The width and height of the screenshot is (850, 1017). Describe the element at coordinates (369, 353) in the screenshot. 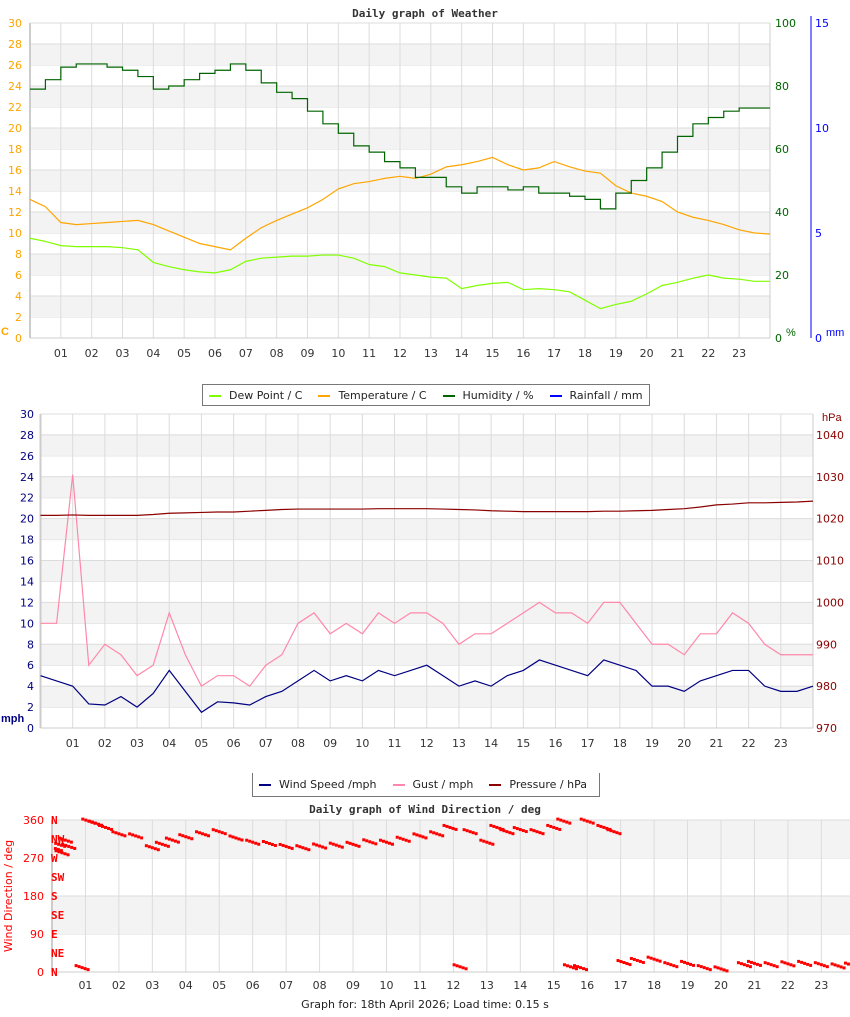

I see `x-tick-label: 11` at that location.